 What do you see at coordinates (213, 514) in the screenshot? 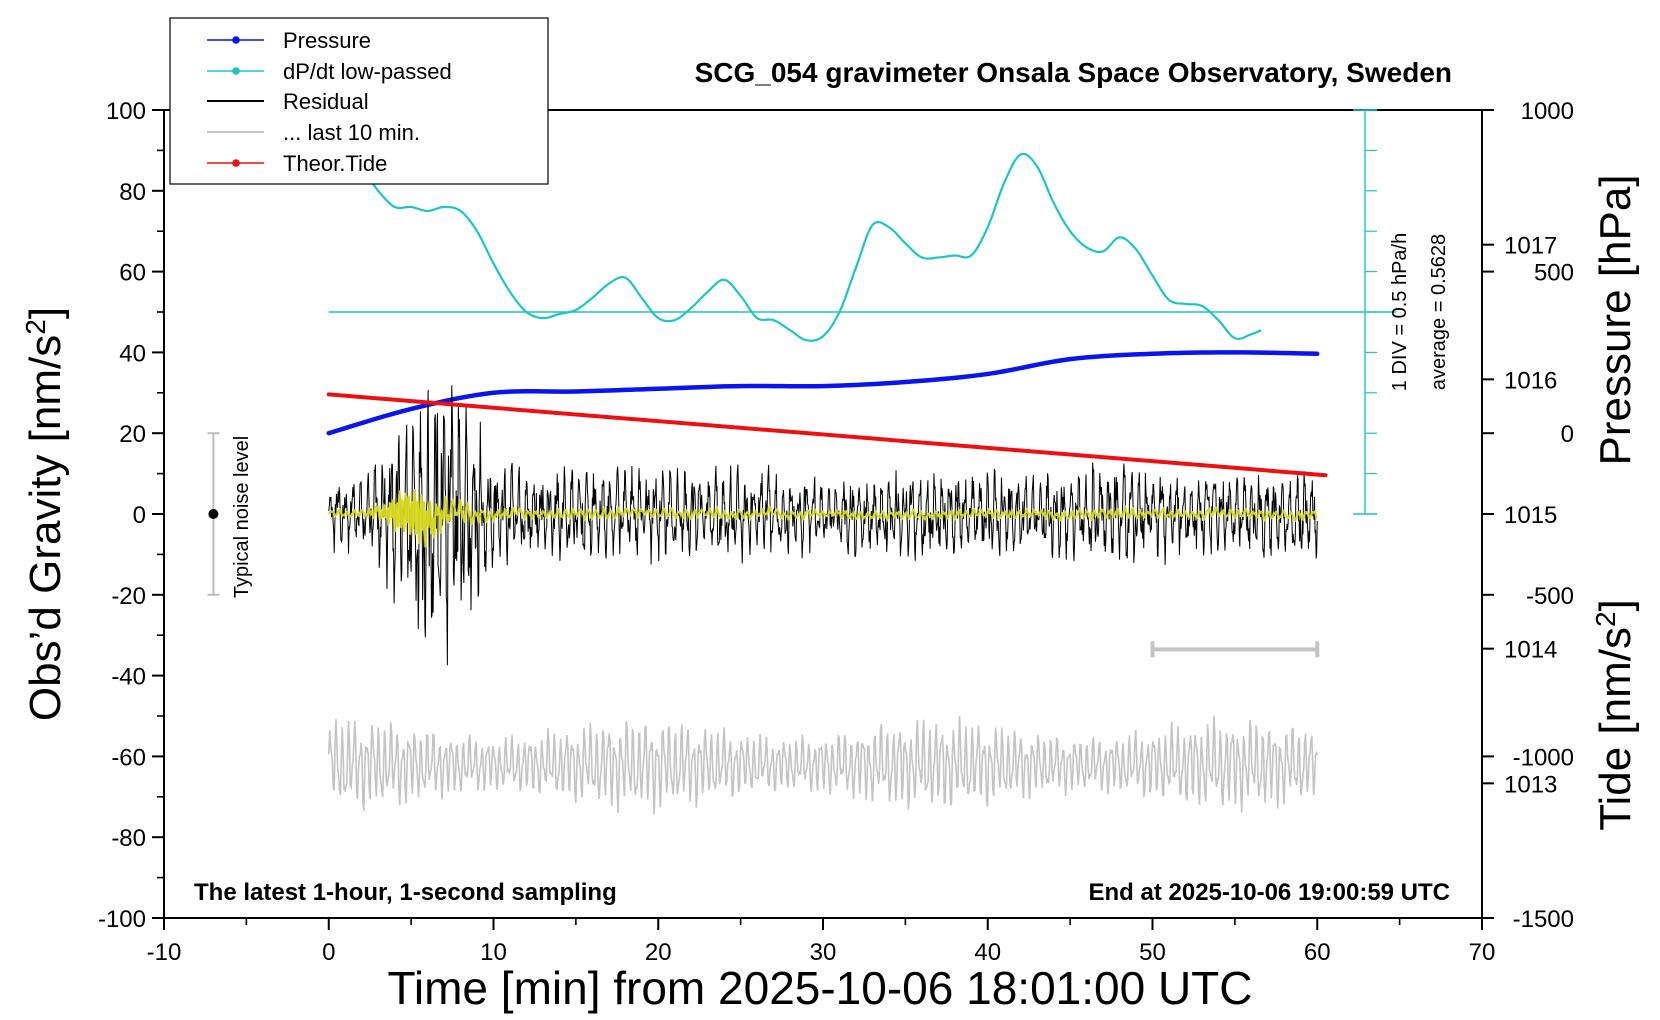
I see `noise-center-dot` at bounding box center [213, 514].